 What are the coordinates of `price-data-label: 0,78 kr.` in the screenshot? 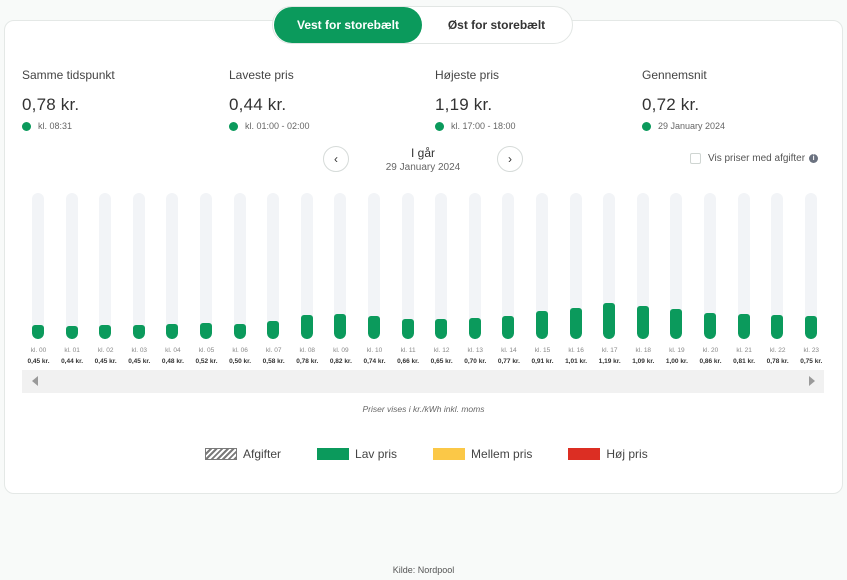 It's located at (307, 361).